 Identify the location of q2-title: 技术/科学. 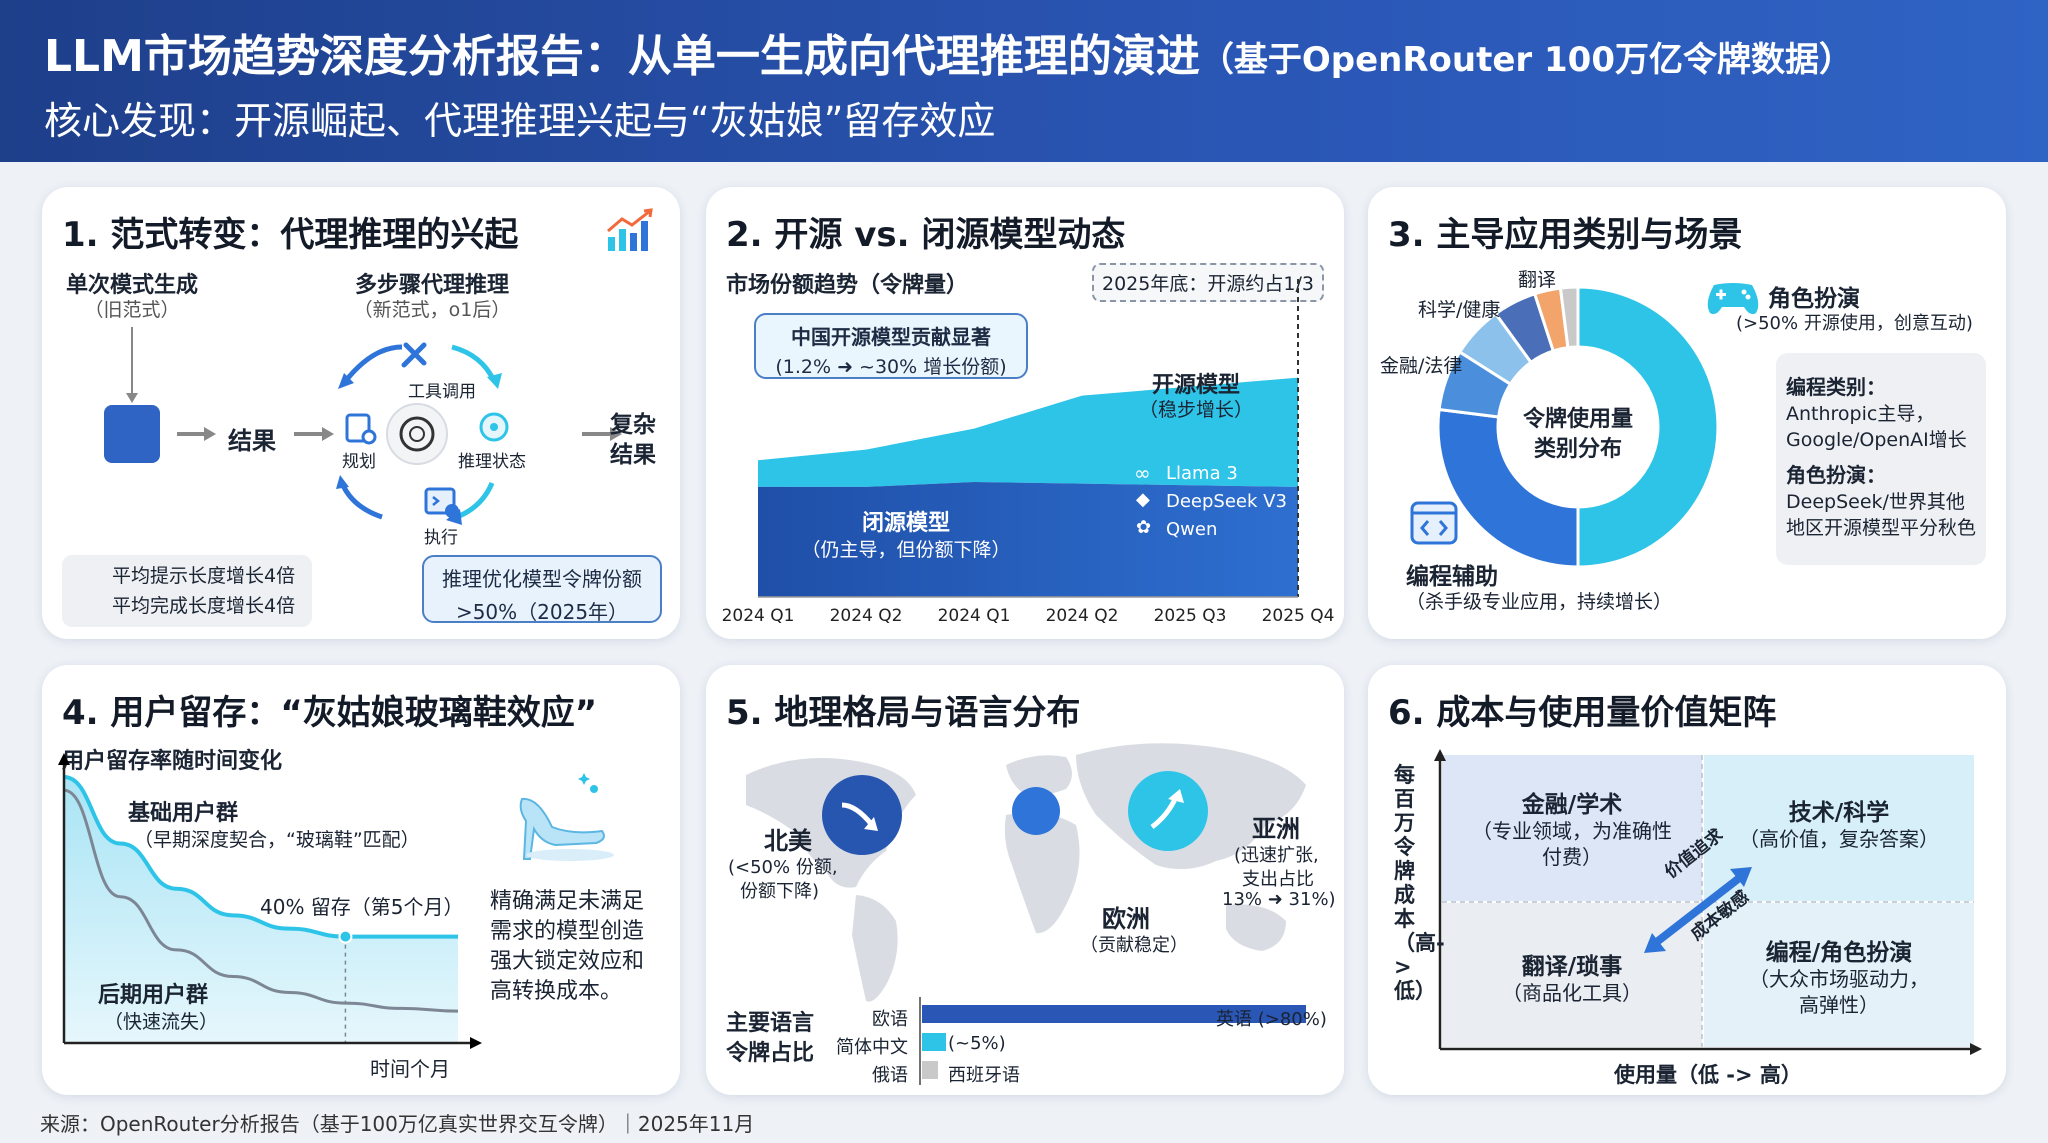
(1839, 813).